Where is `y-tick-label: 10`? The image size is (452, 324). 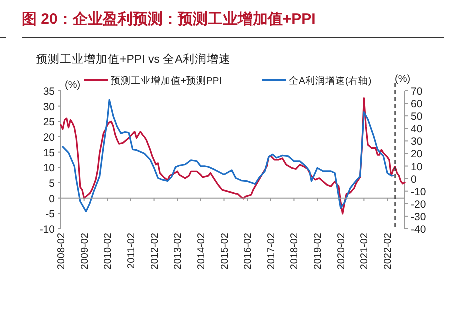 y-tick-label: 10 is located at coordinates (49, 168).